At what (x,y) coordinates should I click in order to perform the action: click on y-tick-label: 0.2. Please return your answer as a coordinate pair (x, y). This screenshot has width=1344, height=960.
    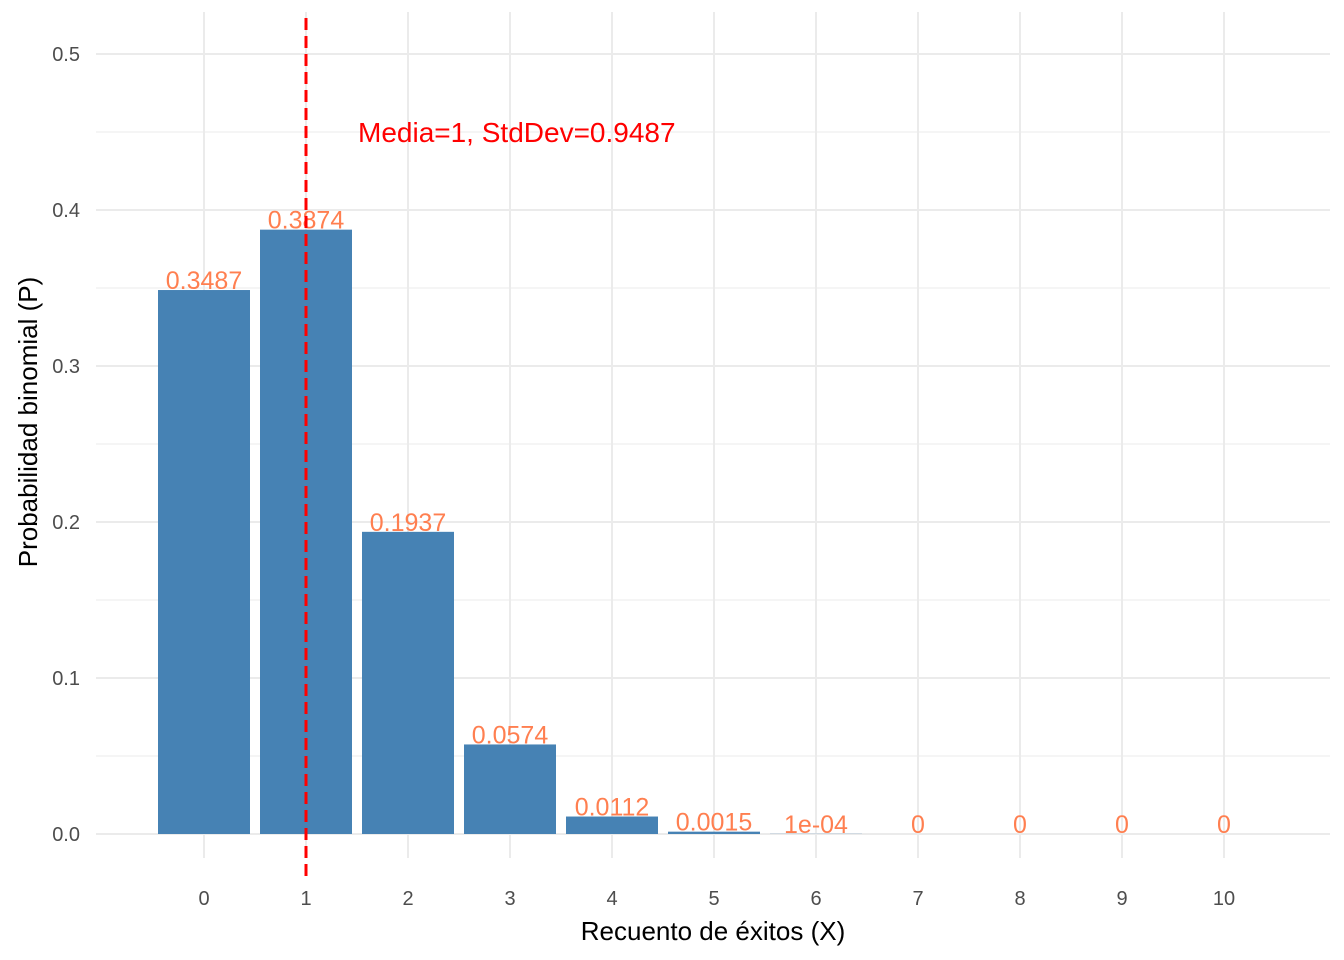
    Looking at the image, I should click on (66, 523).